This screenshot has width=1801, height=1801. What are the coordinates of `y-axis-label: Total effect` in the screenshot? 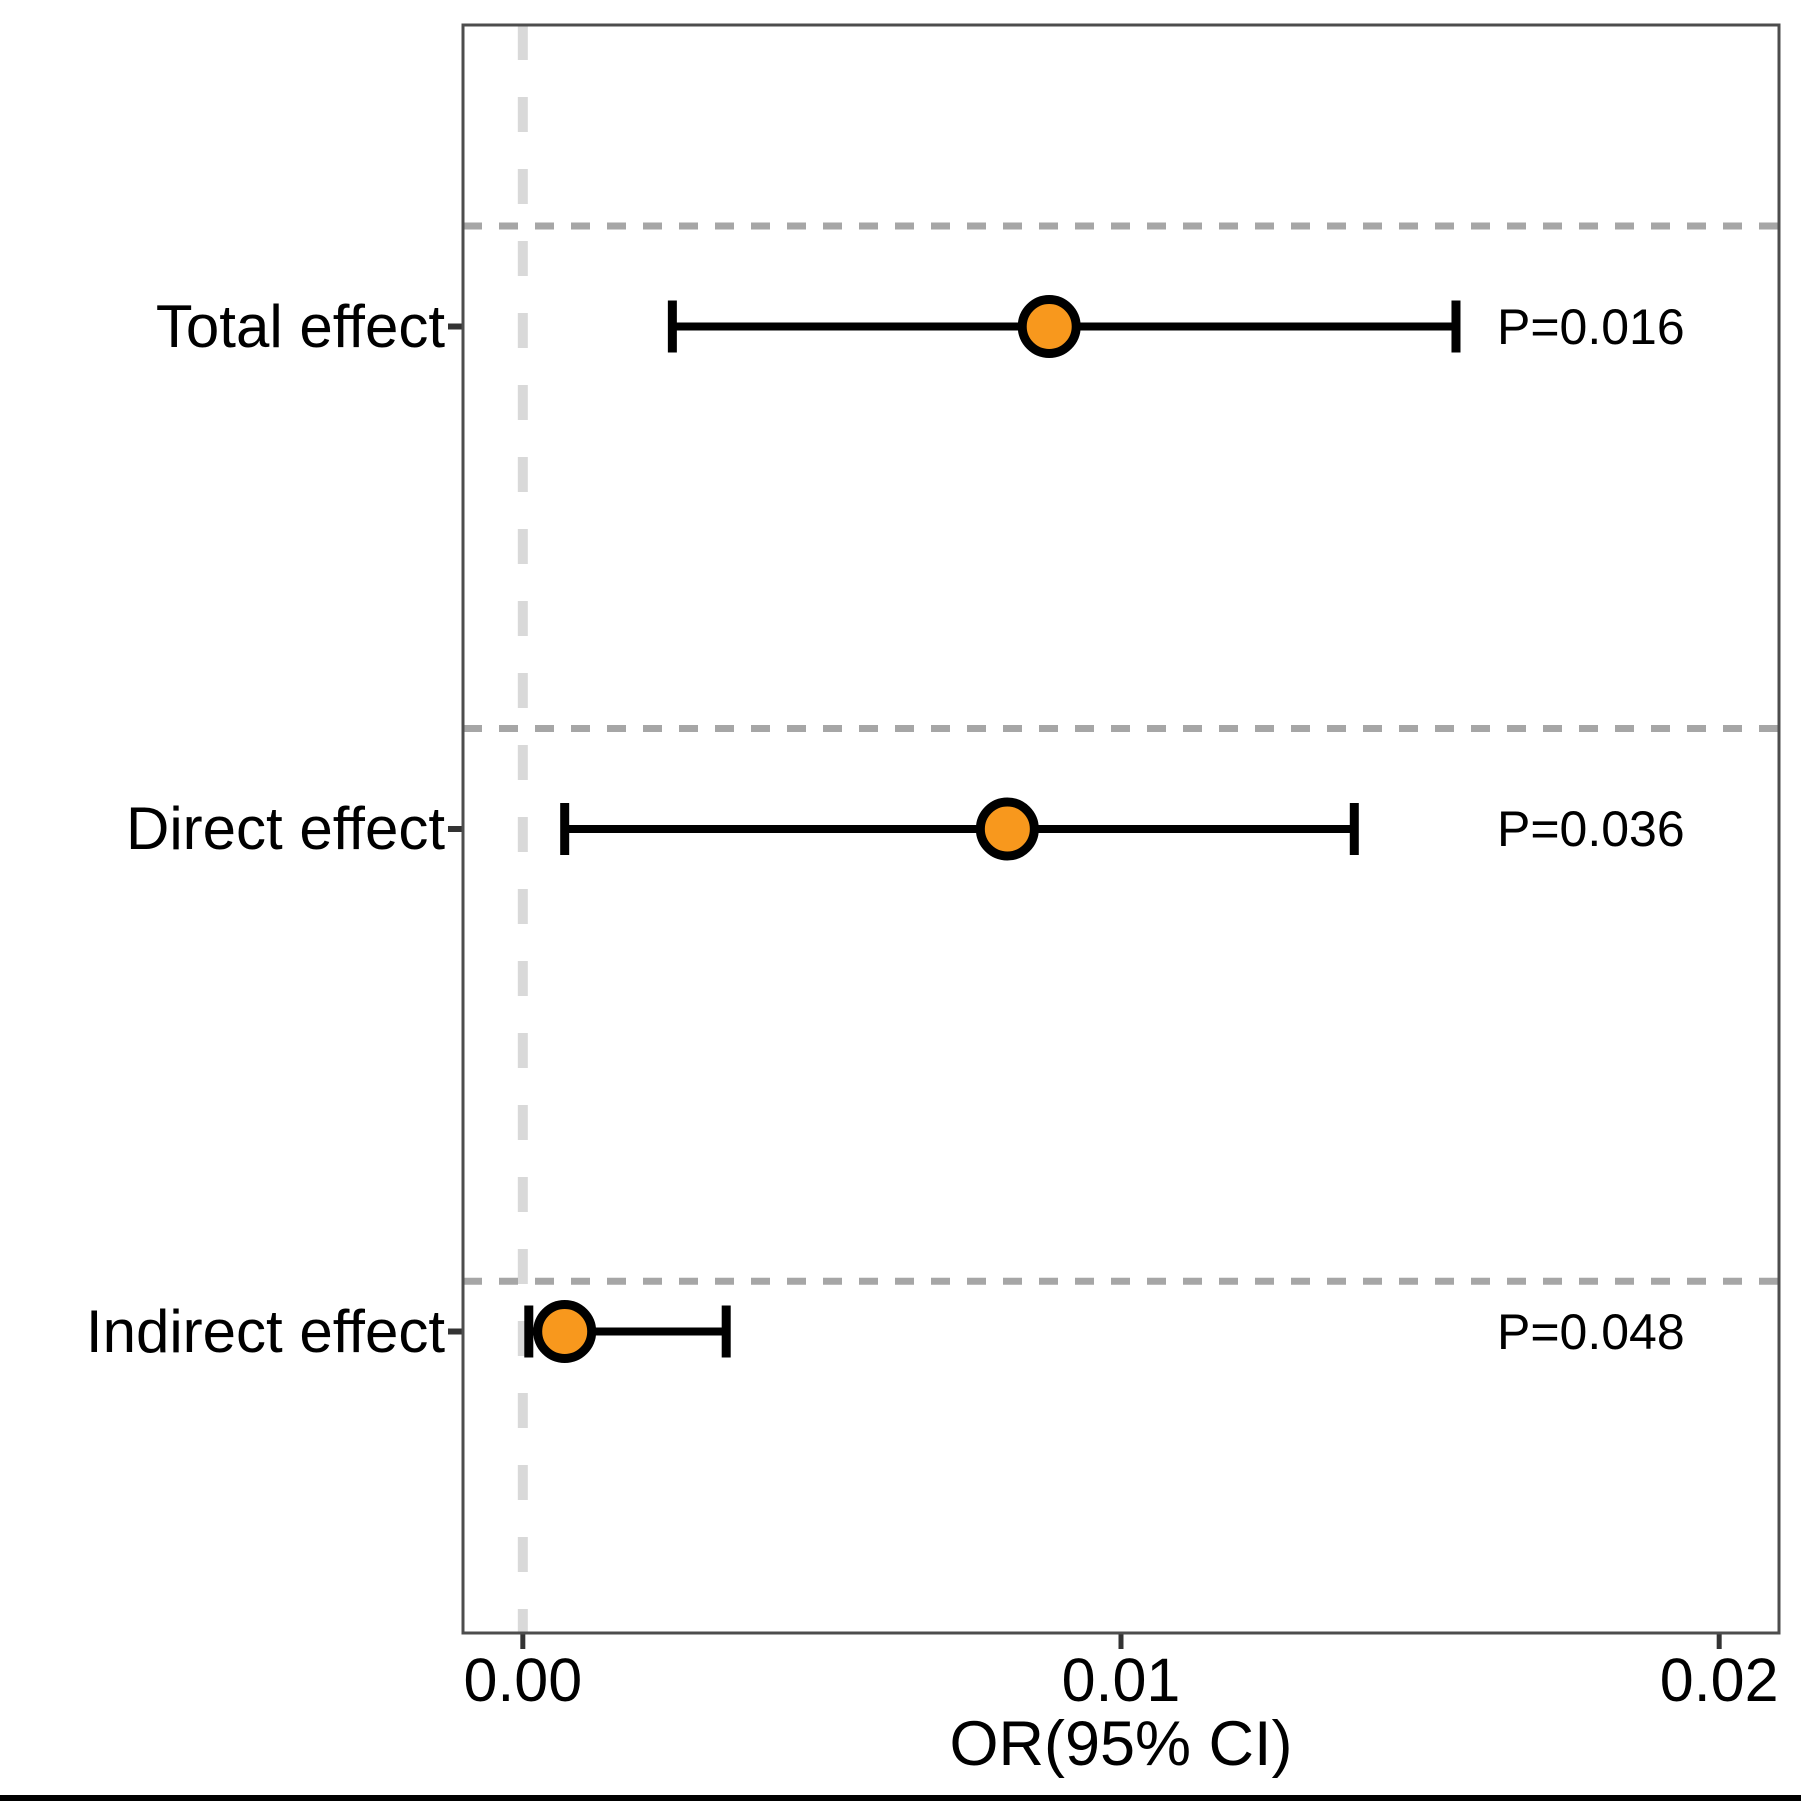 It's located at (300, 326).